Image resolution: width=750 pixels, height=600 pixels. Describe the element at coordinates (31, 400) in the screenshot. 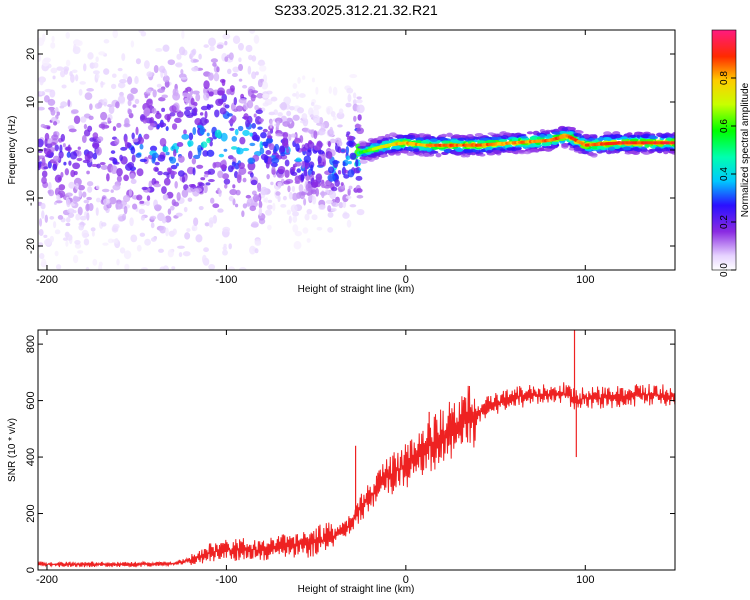

I see `y-tick-label: 600` at that location.